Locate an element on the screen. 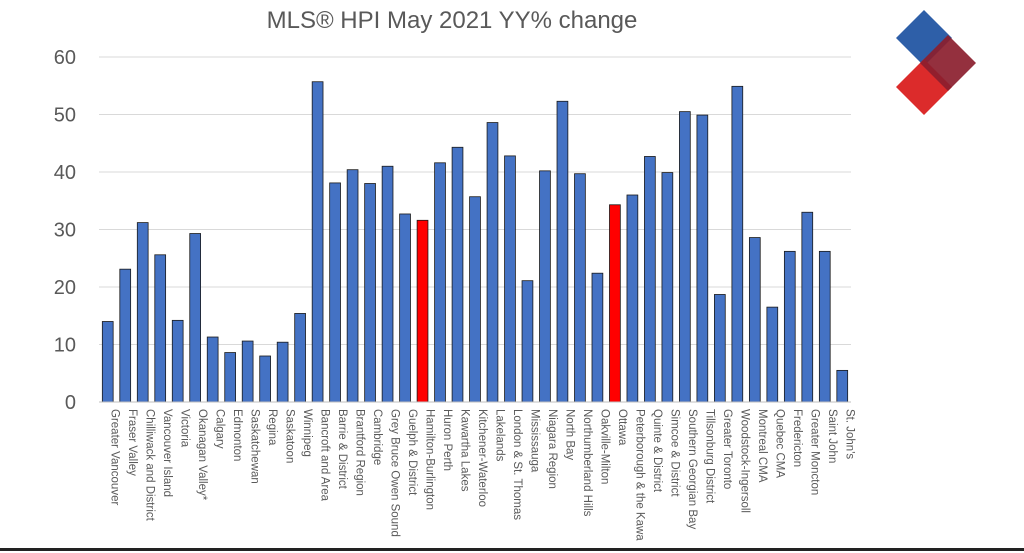  x-tick-label: Saskatchewan is located at coordinates (255, 446).